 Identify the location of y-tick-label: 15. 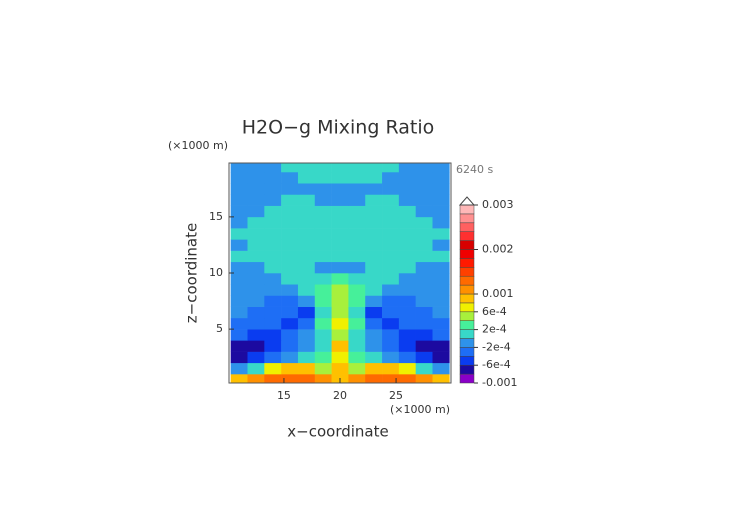
(216, 216).